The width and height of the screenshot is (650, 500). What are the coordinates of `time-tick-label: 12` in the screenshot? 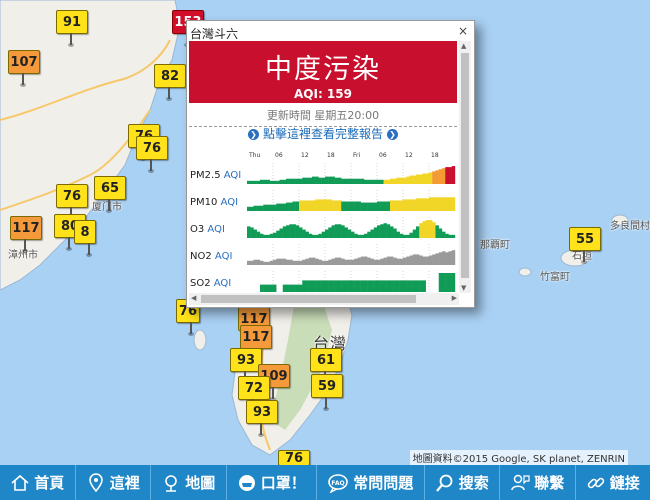 It's located at (409, 155).